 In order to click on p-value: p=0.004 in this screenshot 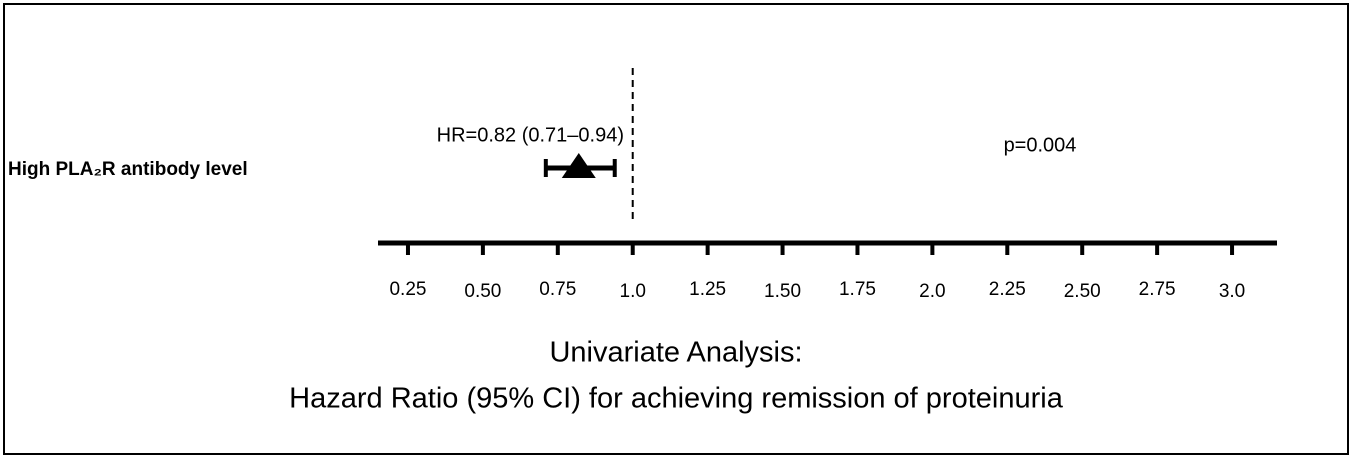, I will do `click(1040, 145)`.